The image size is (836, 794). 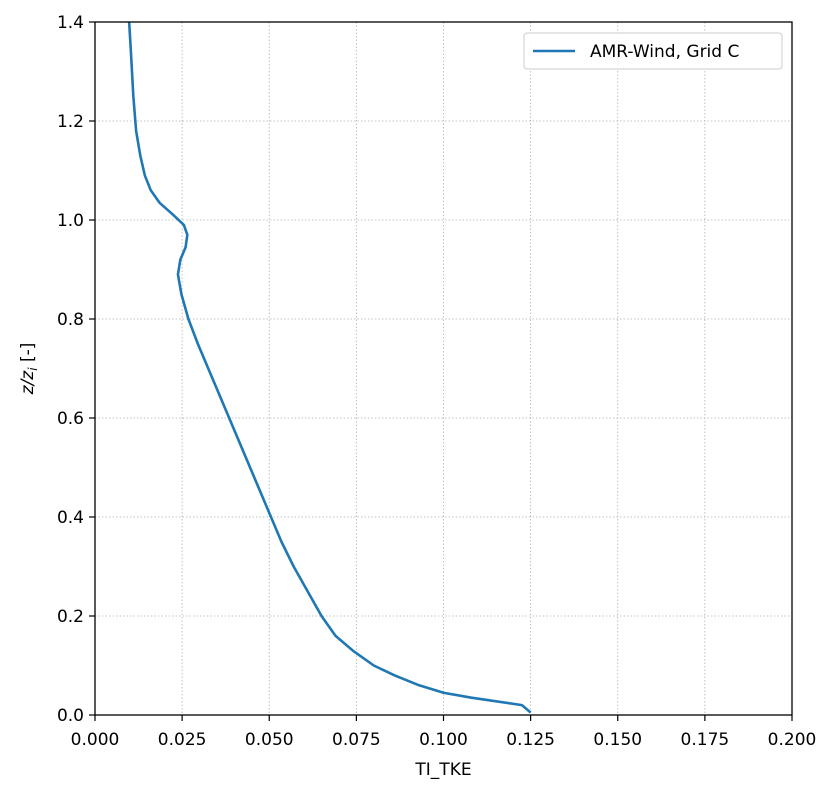 What do you see at coordinates (70, 122) in the screenshot?
I see `y-tick-label: 1.2` at bounding box center [70, 122].